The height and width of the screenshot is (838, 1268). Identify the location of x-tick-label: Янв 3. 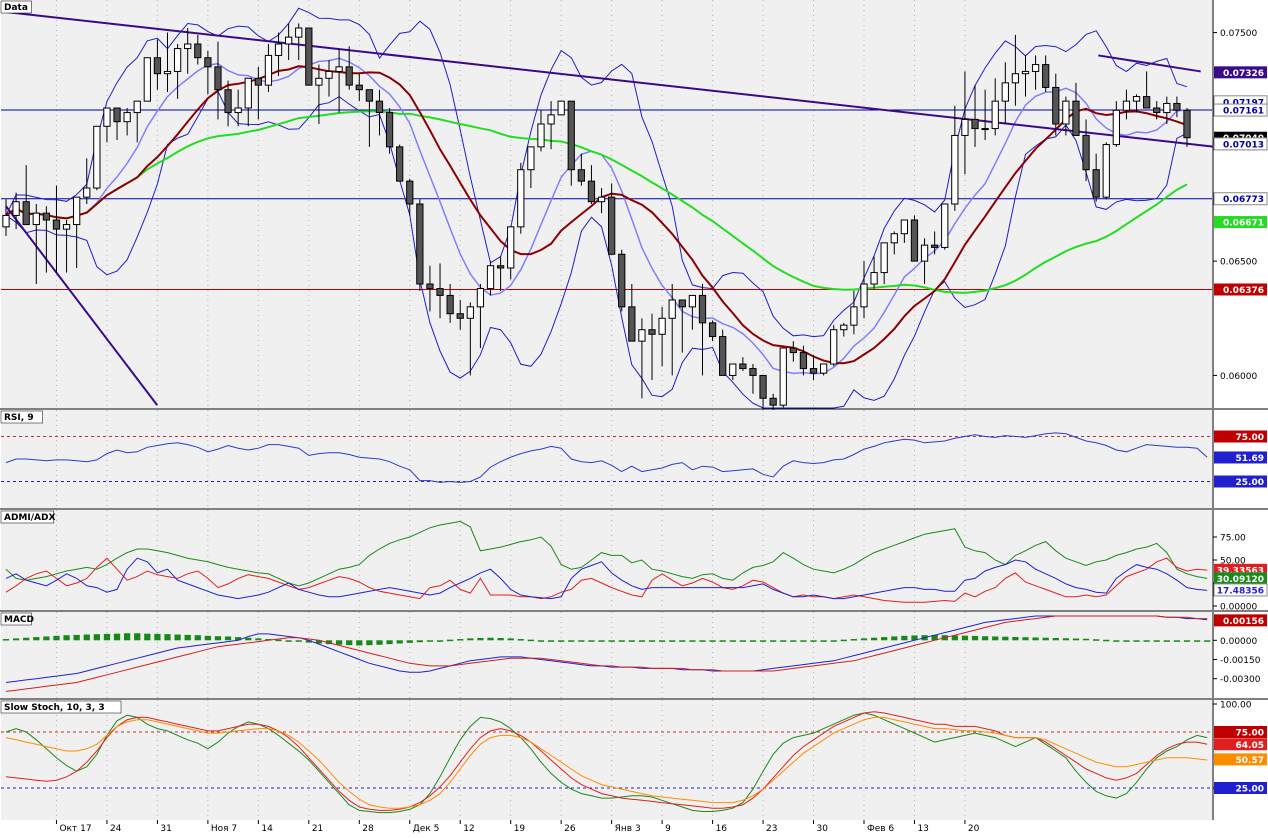
(628, 829).